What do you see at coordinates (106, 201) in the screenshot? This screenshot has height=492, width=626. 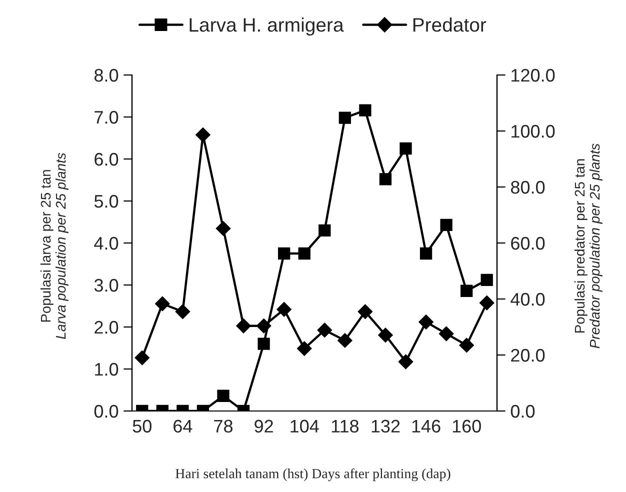 I see `y-tick-label: 5.0` at bounding box center [106, 201].